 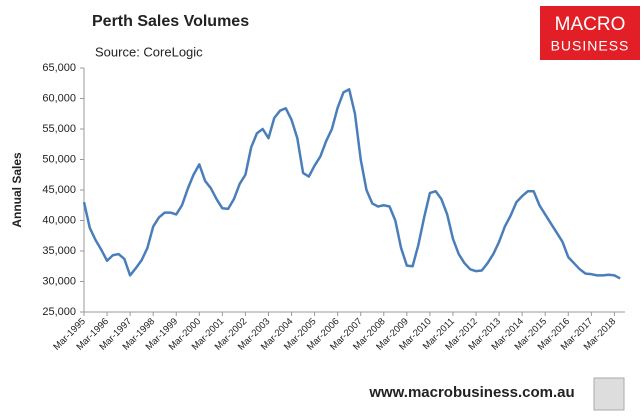 What do you see at coordinates (59, 68) in the screenshot?
I see `y-tick-label: 65,000` at bounding box center [59, 68].